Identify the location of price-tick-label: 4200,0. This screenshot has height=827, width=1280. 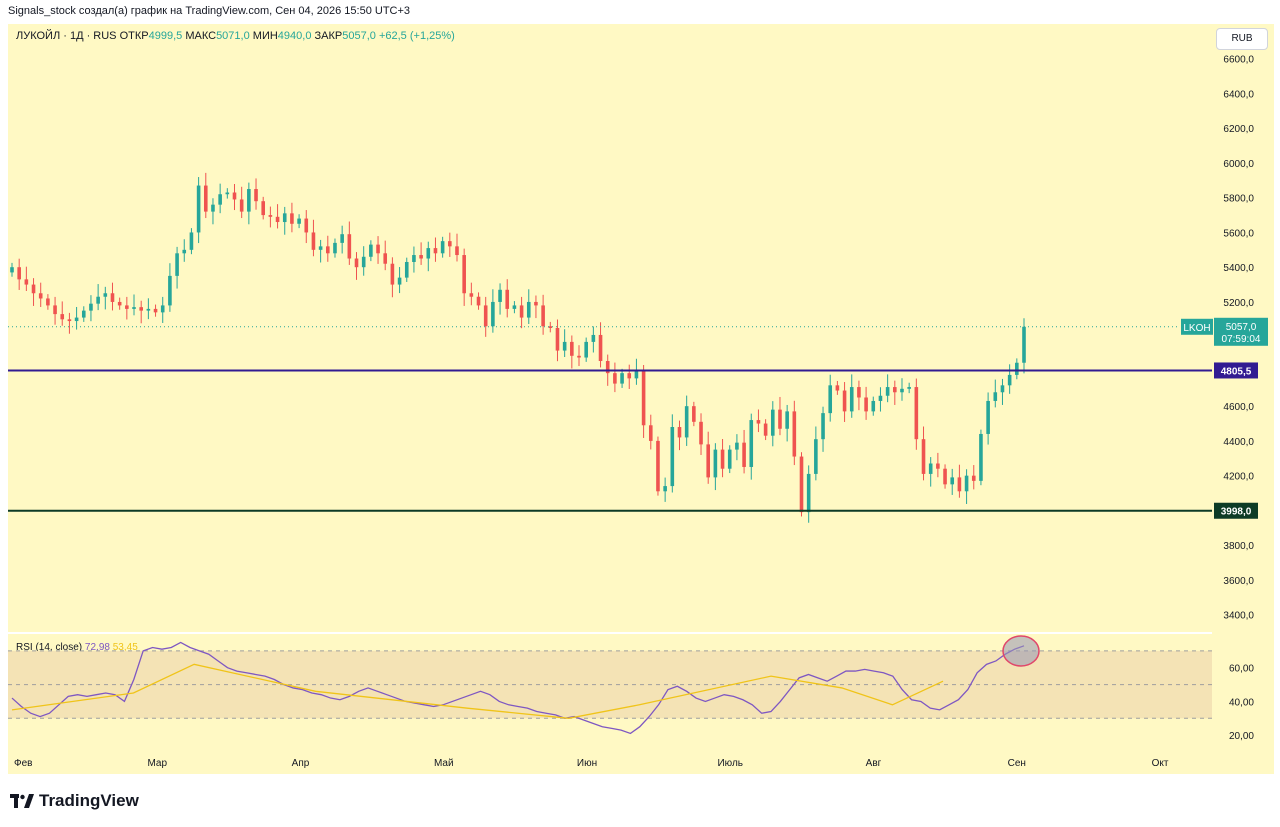
(1238, 477).